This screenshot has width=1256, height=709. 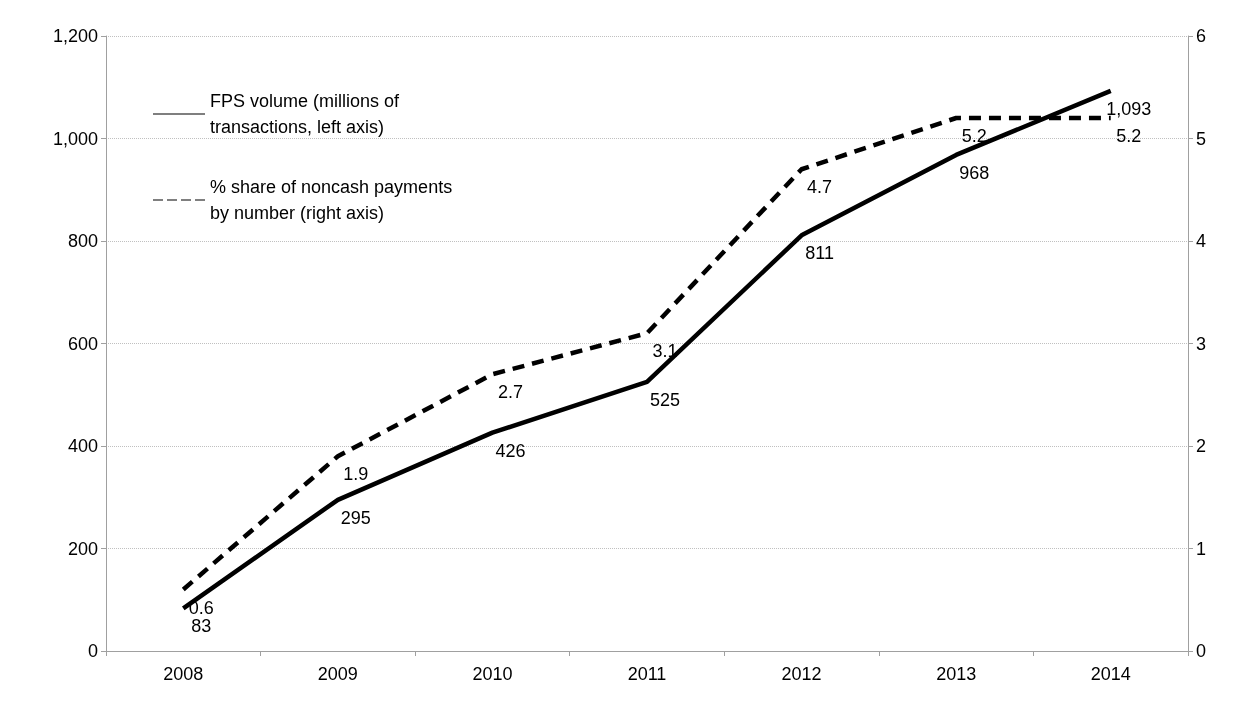 I want to click on y2-tick-label: 2, so click(x=1201, y=446).